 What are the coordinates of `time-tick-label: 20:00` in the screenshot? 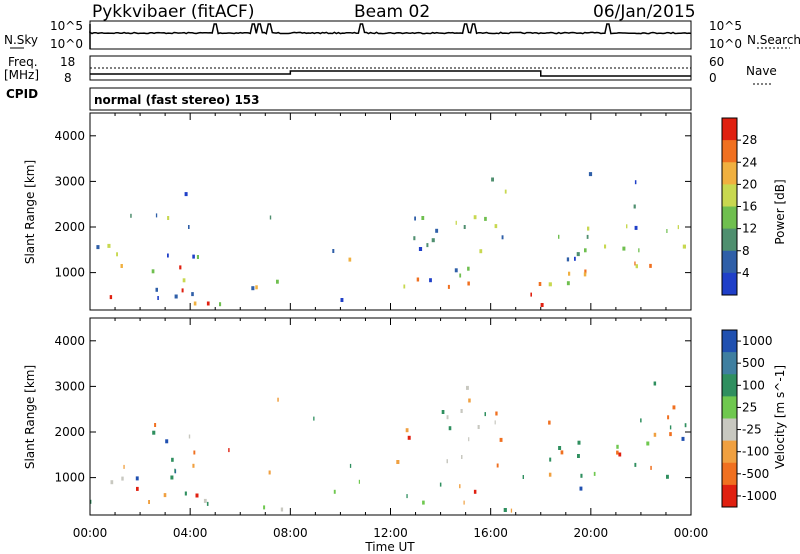 It's located at (591, 533).